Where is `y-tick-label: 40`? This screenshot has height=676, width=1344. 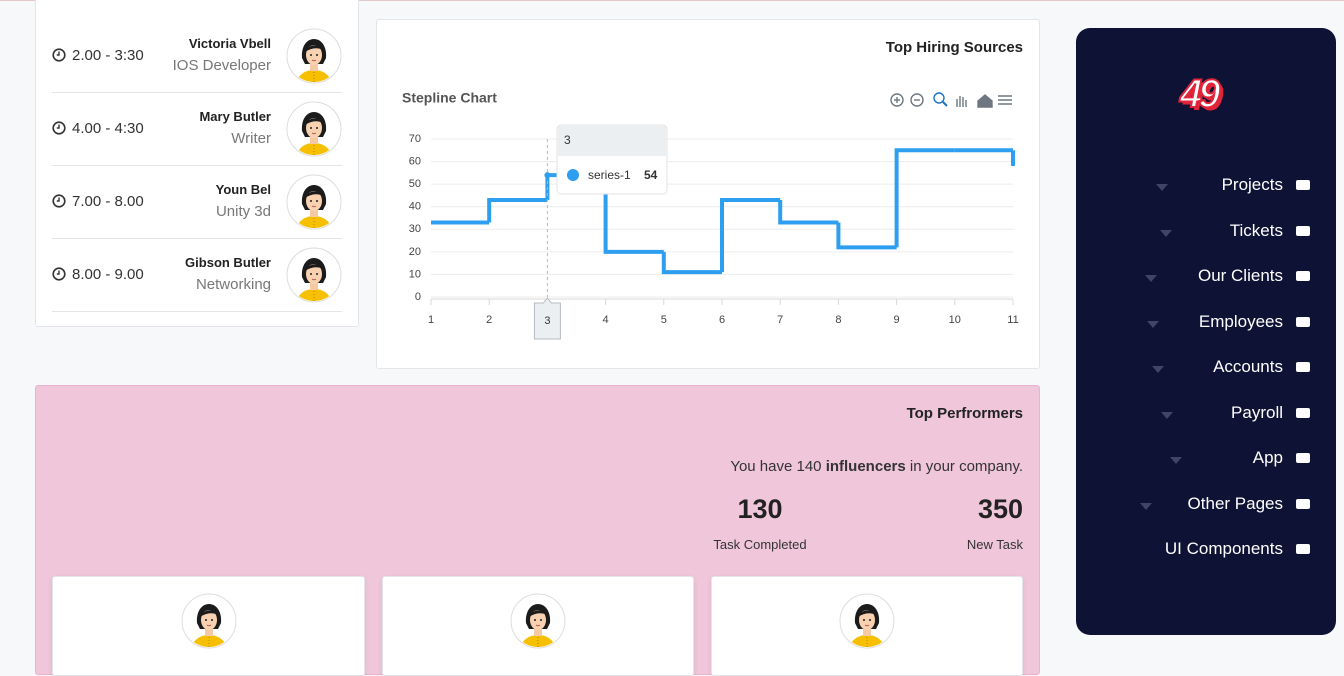
y-tick-label: 40 is located at coordinates (415, 207).